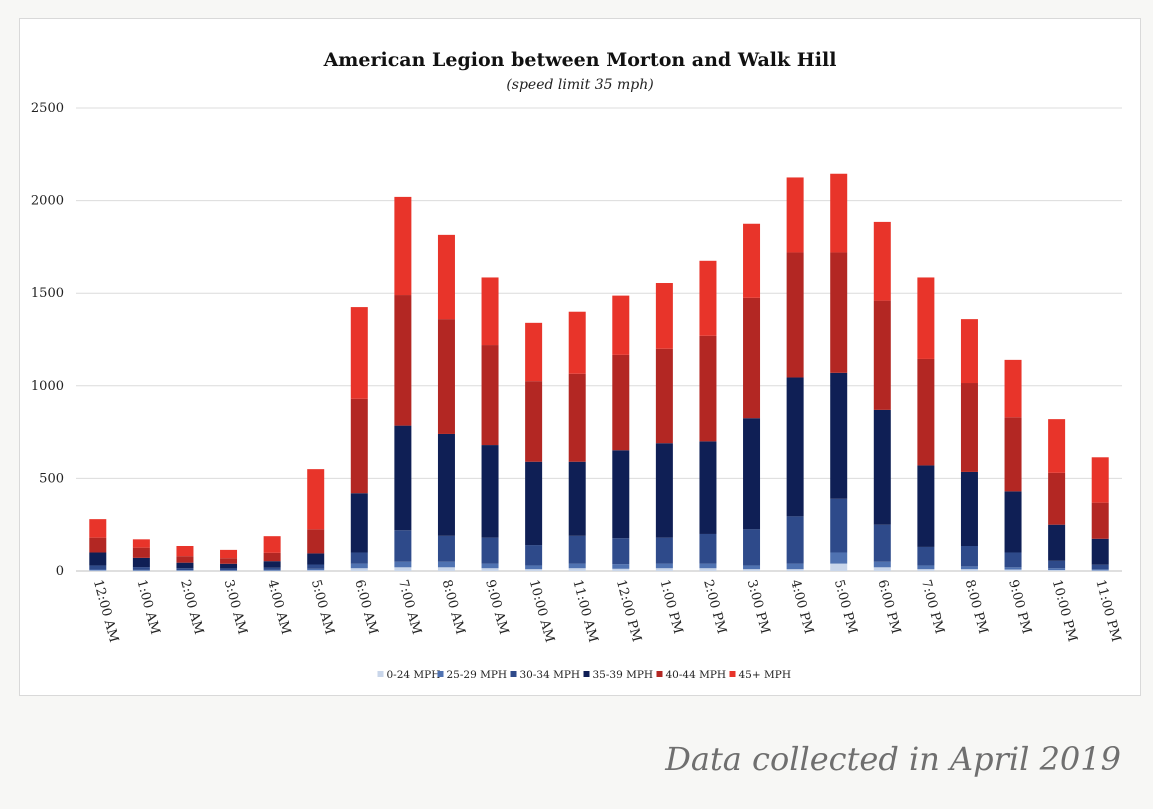 Image resolution: width=1153 pixels, height=809 pixels. I want to click on data-caption: Data collected in April 2019, so click(893, 759).